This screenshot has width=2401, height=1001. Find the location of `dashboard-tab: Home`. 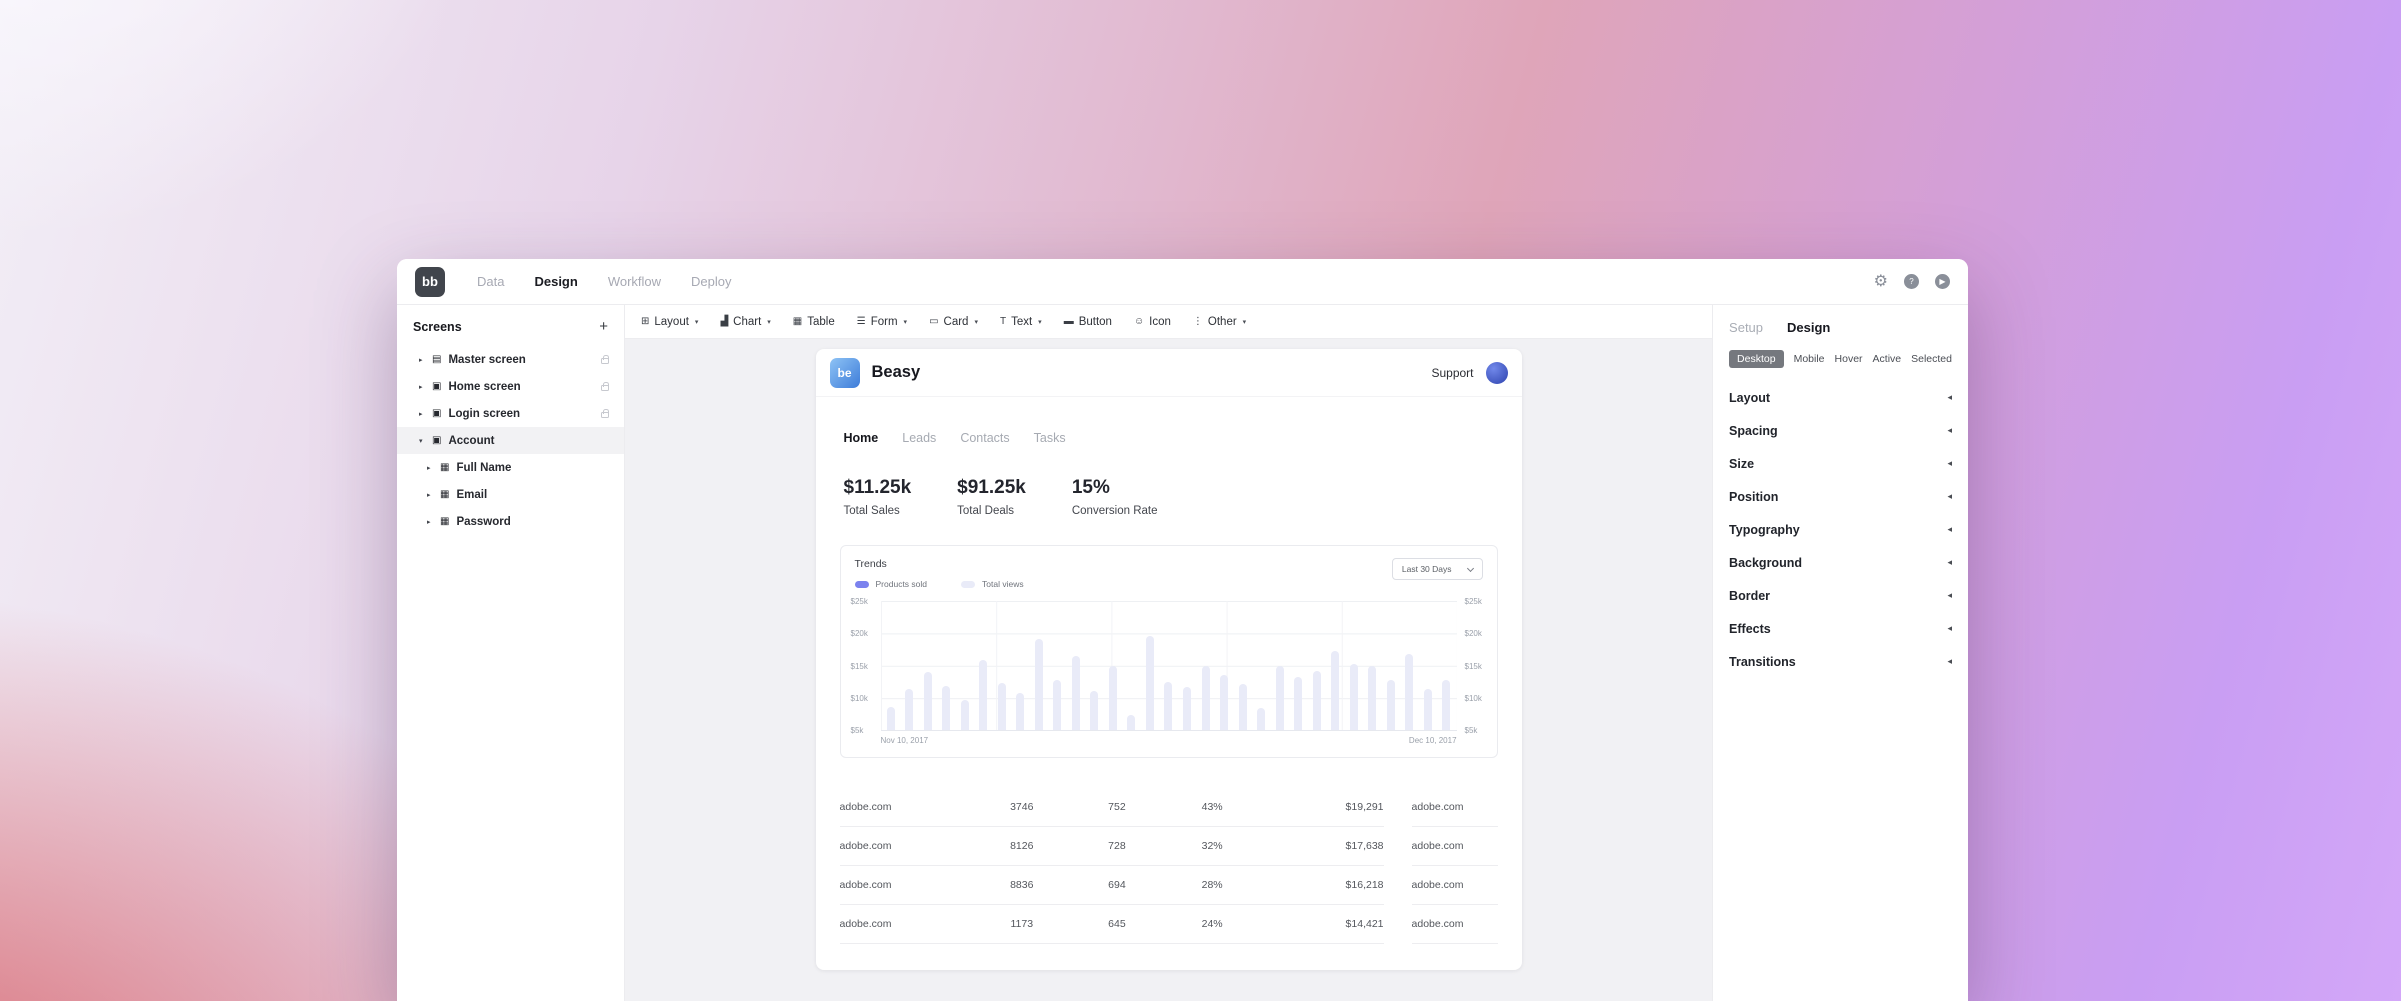

dashboard-tab: Home is located at coordinates (861, 438).